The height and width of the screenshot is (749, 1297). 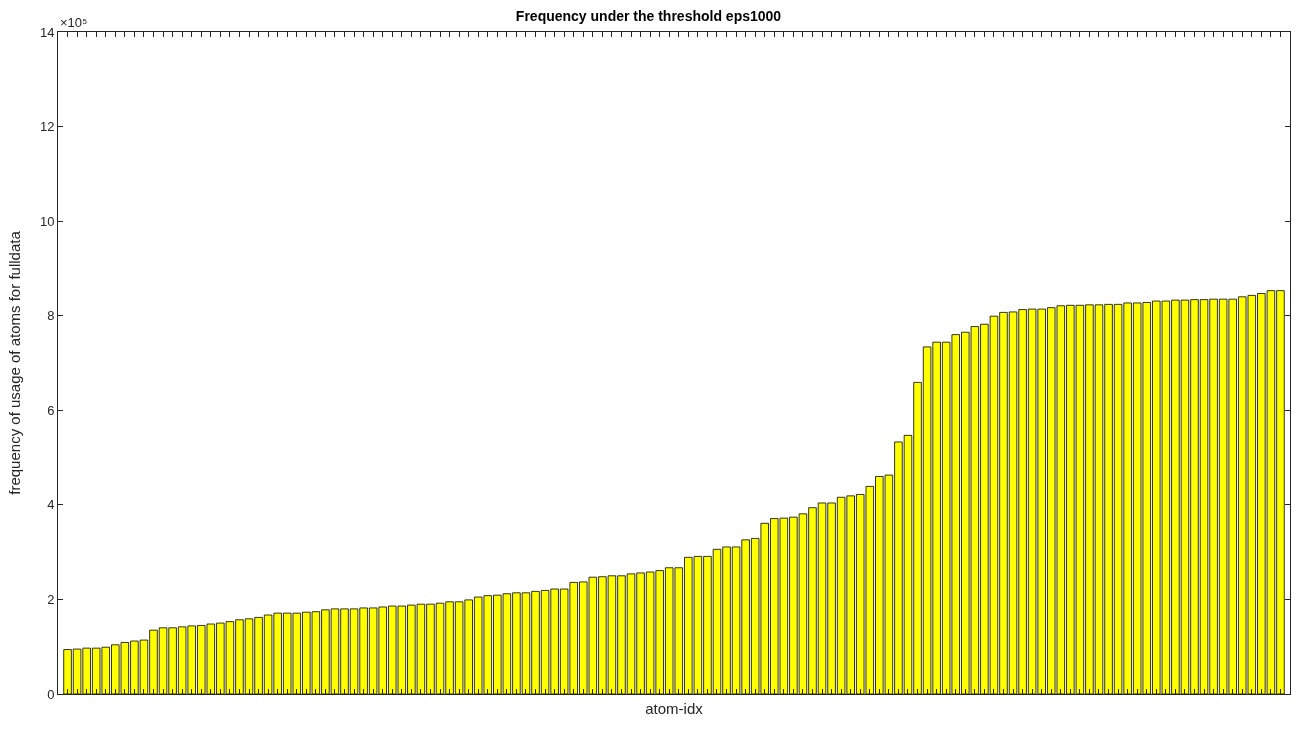 I want to click on y-axis-title: frequency of usage of atoms for fulldata, so click(x=15, y=362).